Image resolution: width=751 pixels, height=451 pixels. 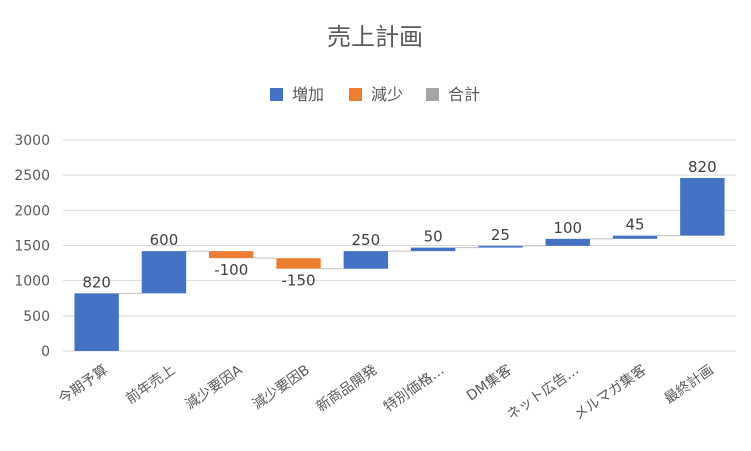 I want to click on data-label-4: -150, so click(x=299, y=281).